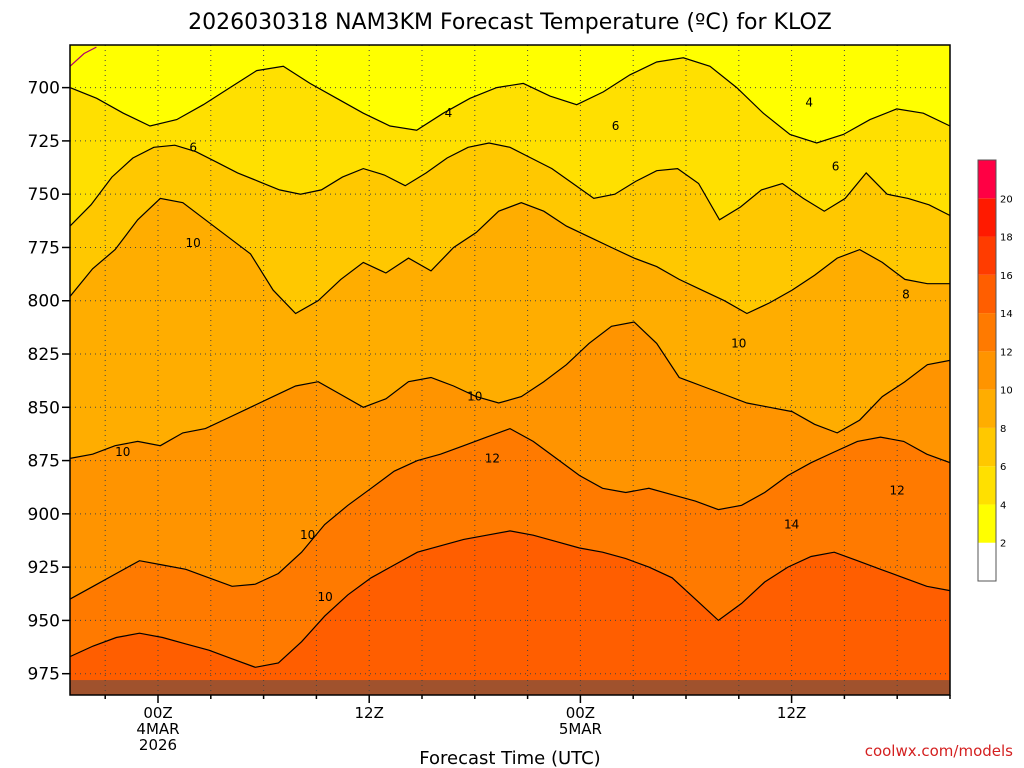  Describe the element at coordinates (44, 355) in the screenshot. I see `y-tick-label: 825` at that location.